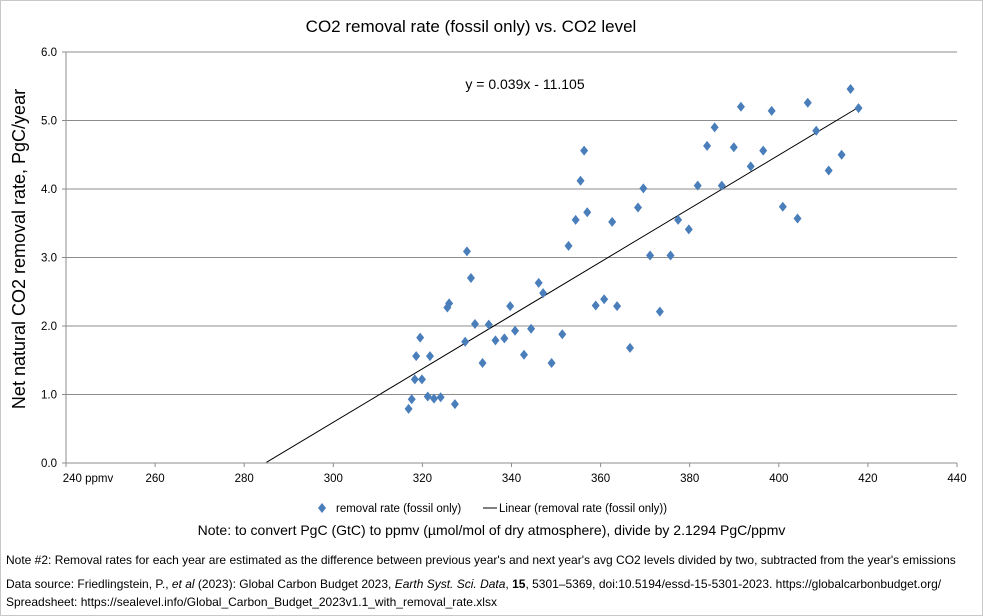  I want to click on source-mid2: ,, so click(509, 584).